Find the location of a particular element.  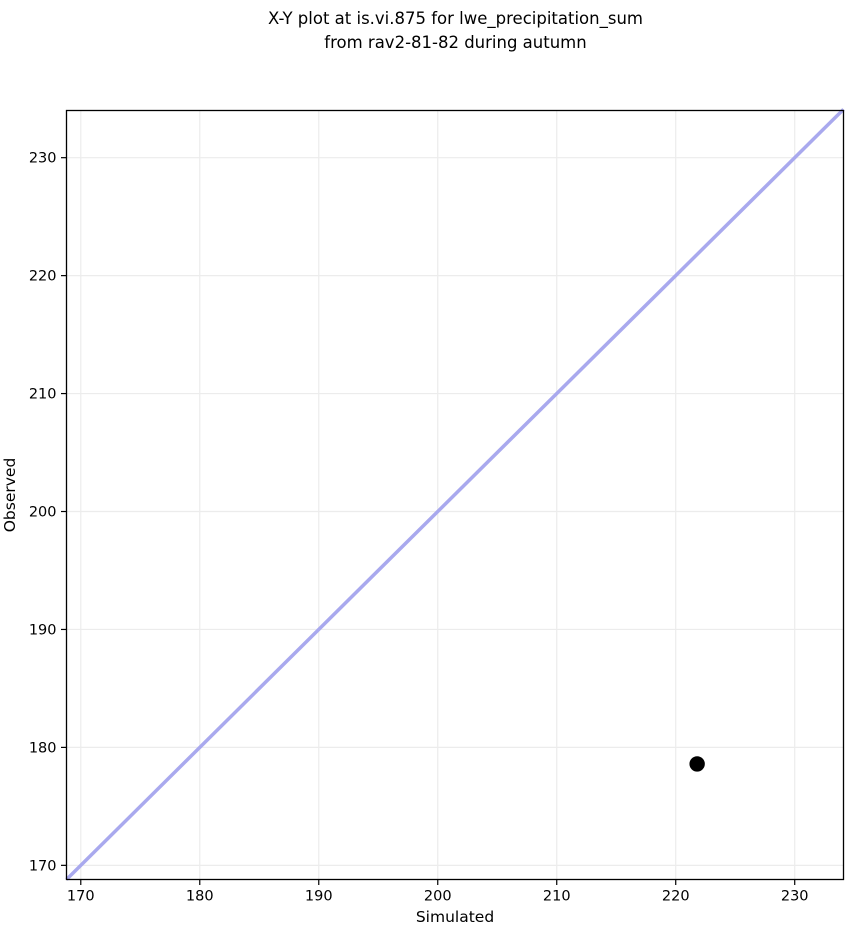

data-point-layer is located at coordinates (697, 764).